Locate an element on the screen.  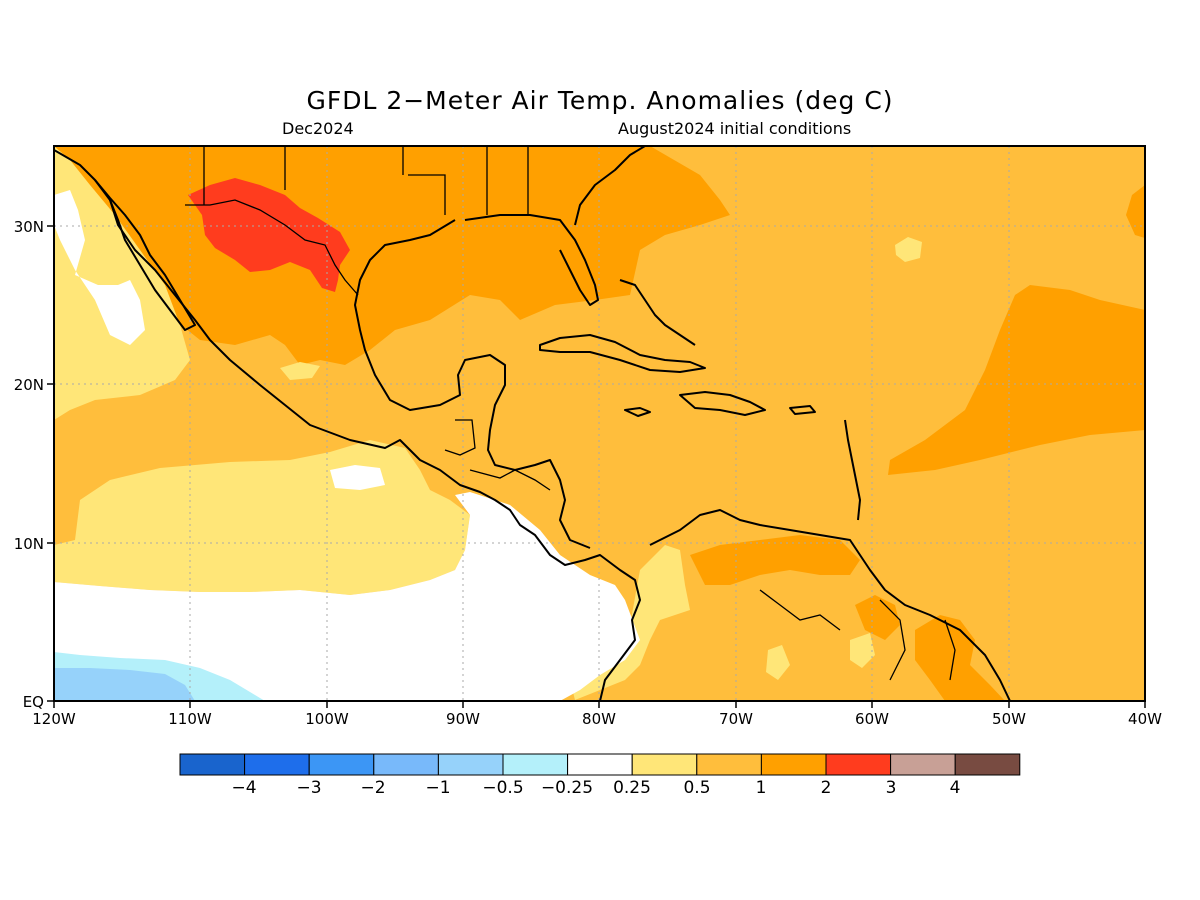
gulf-coast is located at coordinates (472, 384).